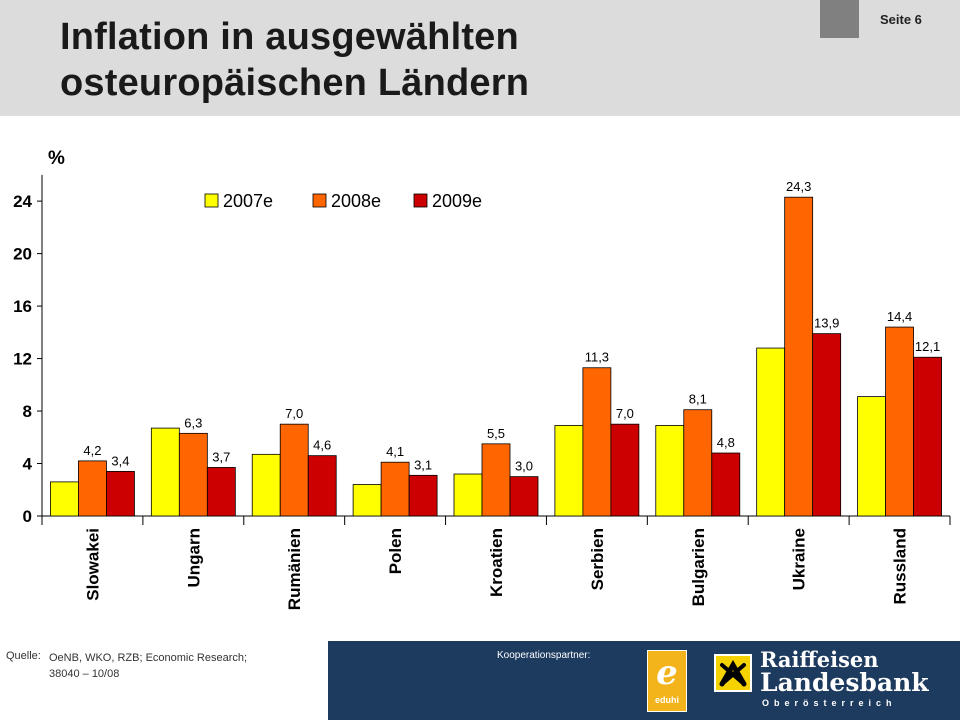 The height and width of the screenshot is (720, 960). Describe the element at coordinates (698, 399) in the screenshot. I see `data-label: 8,1` at that location.